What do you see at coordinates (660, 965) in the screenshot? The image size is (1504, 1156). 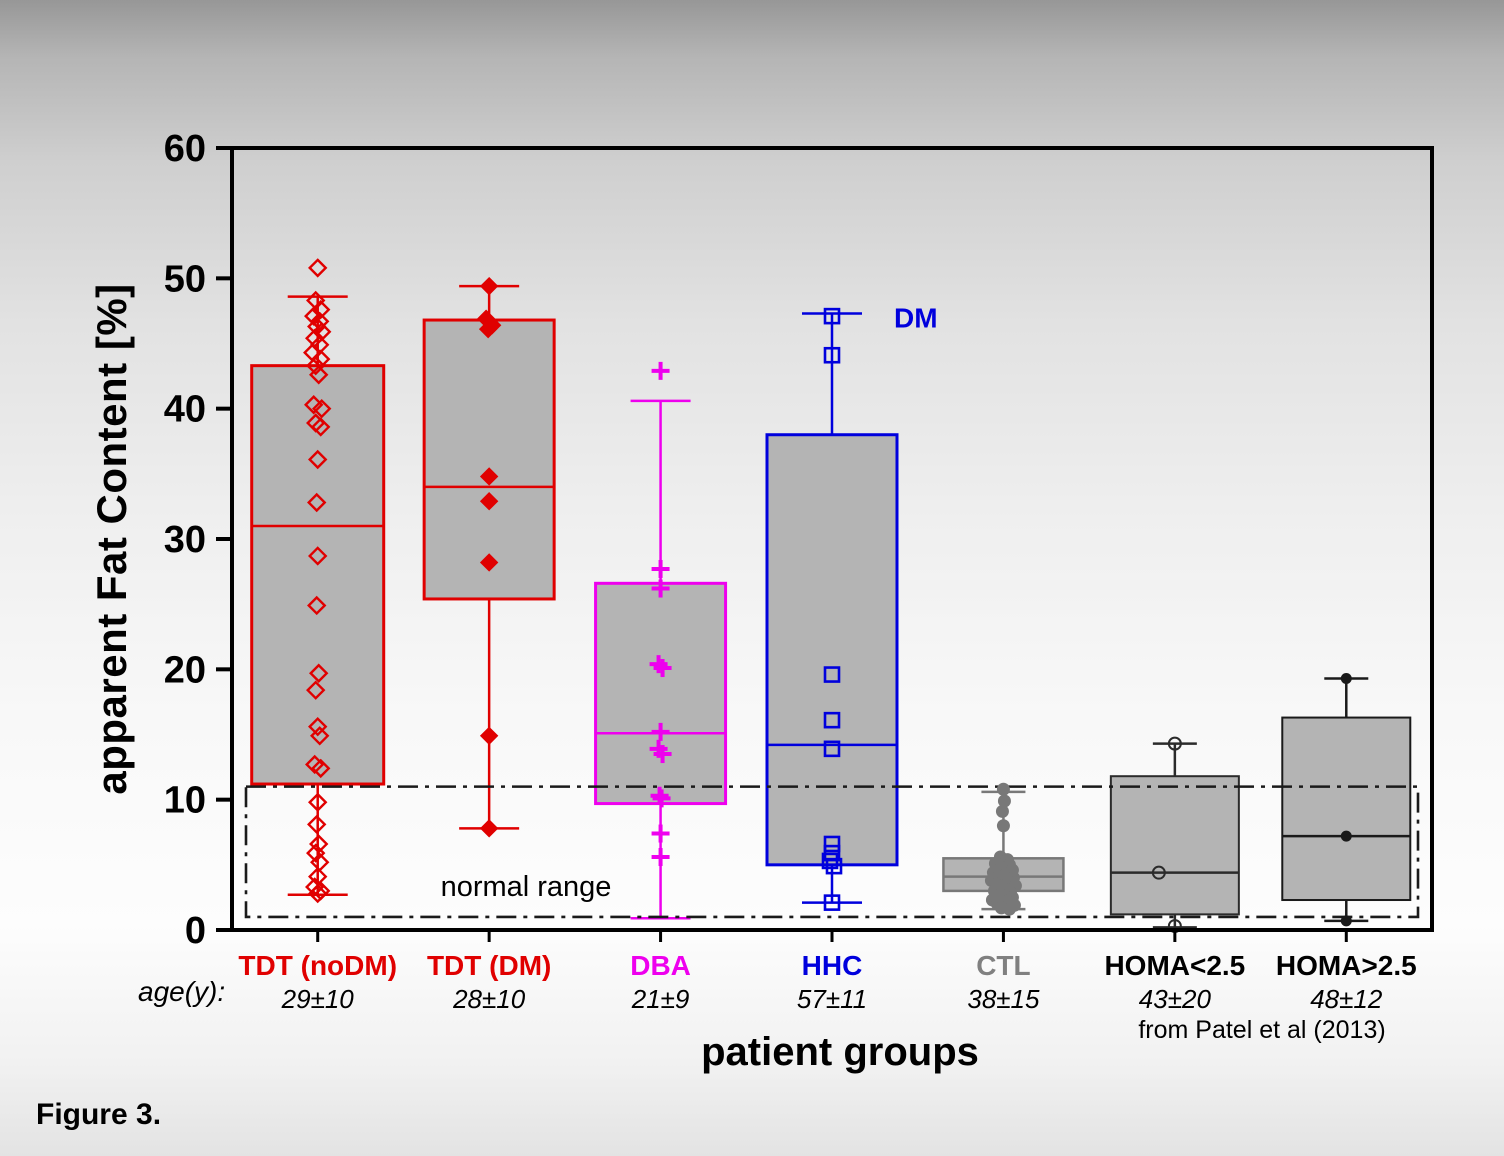 I see `group-label: DBA` at bounding box center [660, 965].